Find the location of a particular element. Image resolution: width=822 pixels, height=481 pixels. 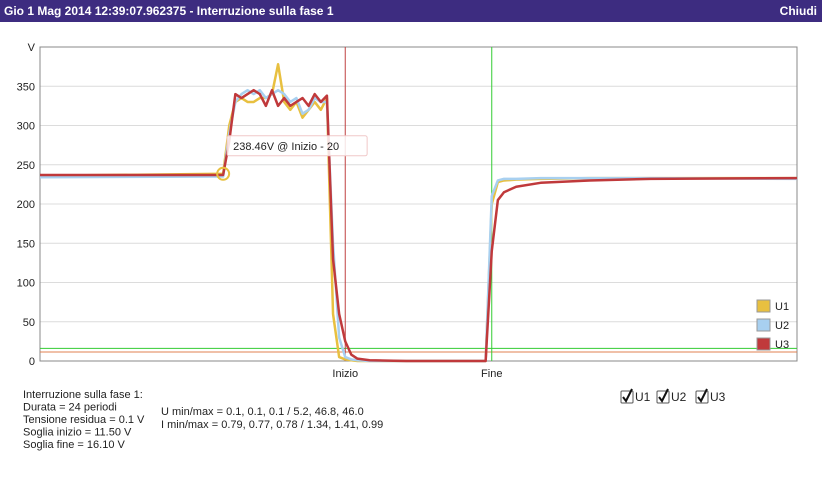

info-line: Interruzione sulla fase 1: is located at coordinates (83, 395).